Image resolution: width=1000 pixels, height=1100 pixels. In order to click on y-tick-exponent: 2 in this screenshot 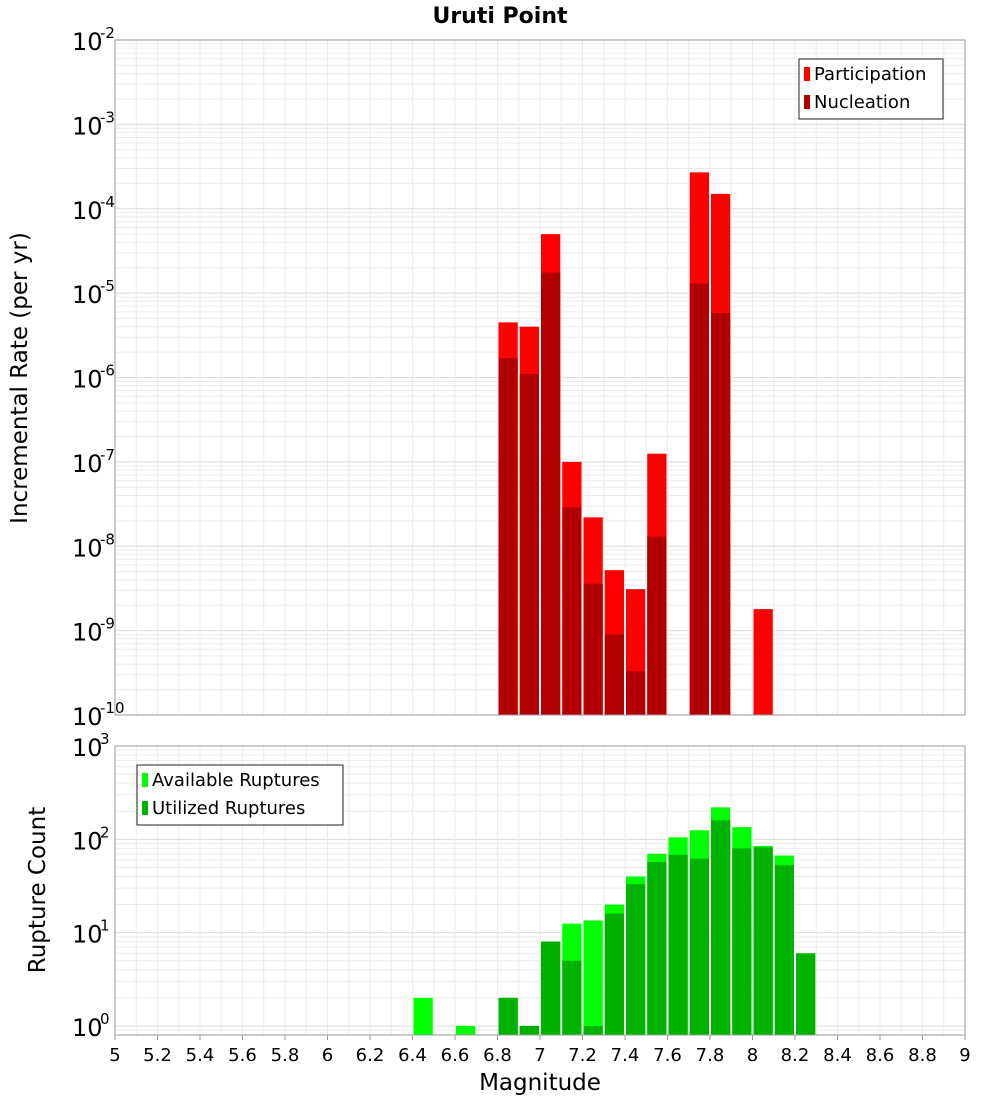, I will do `click(105, 832)`.